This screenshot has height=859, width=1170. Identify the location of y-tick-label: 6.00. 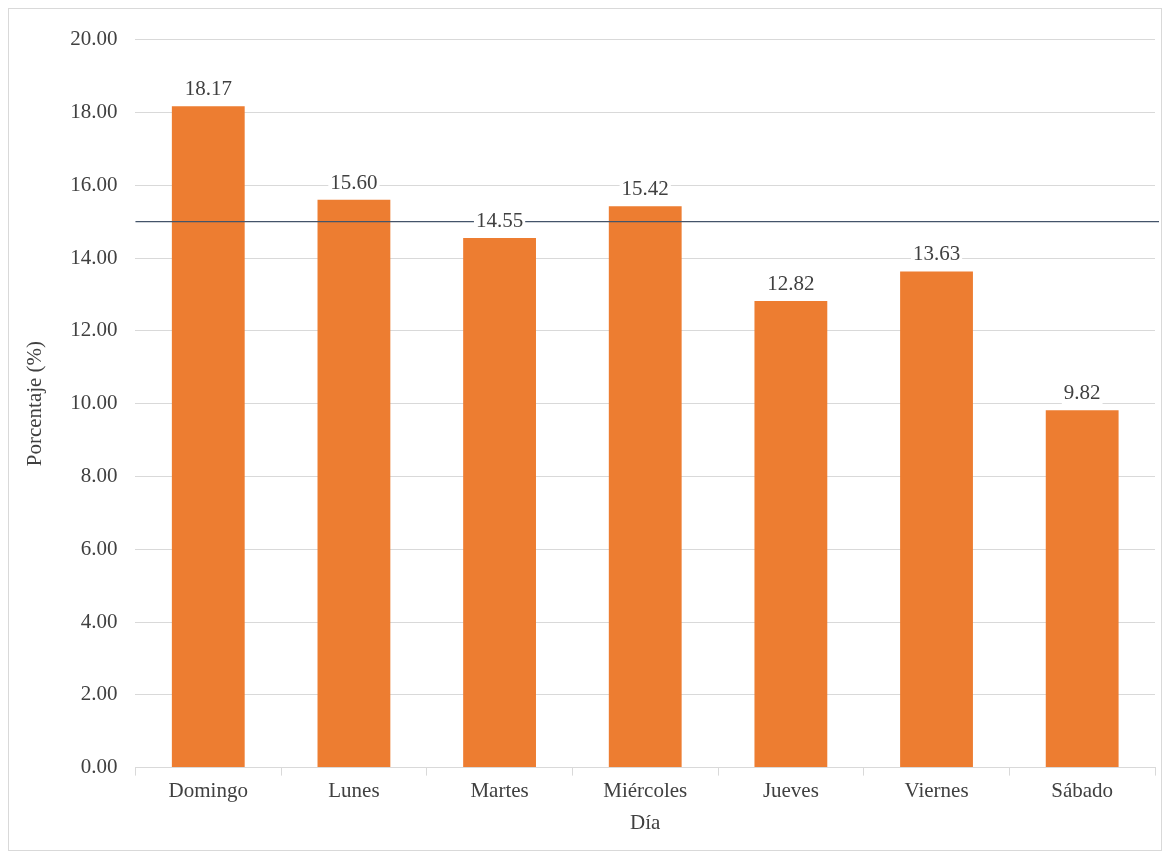
(99, 547).